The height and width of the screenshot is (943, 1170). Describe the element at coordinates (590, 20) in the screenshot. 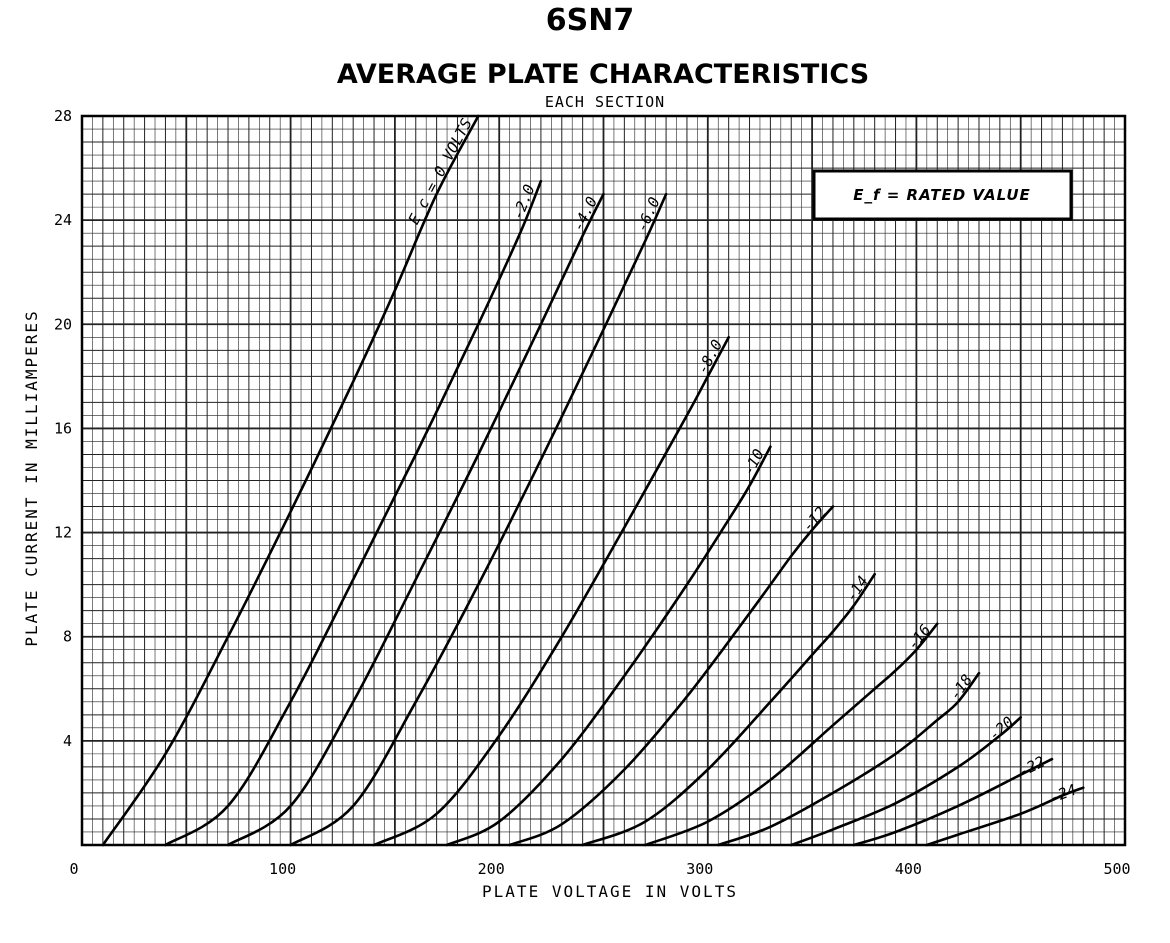

I see `chart-title: 6SN7` at that location.